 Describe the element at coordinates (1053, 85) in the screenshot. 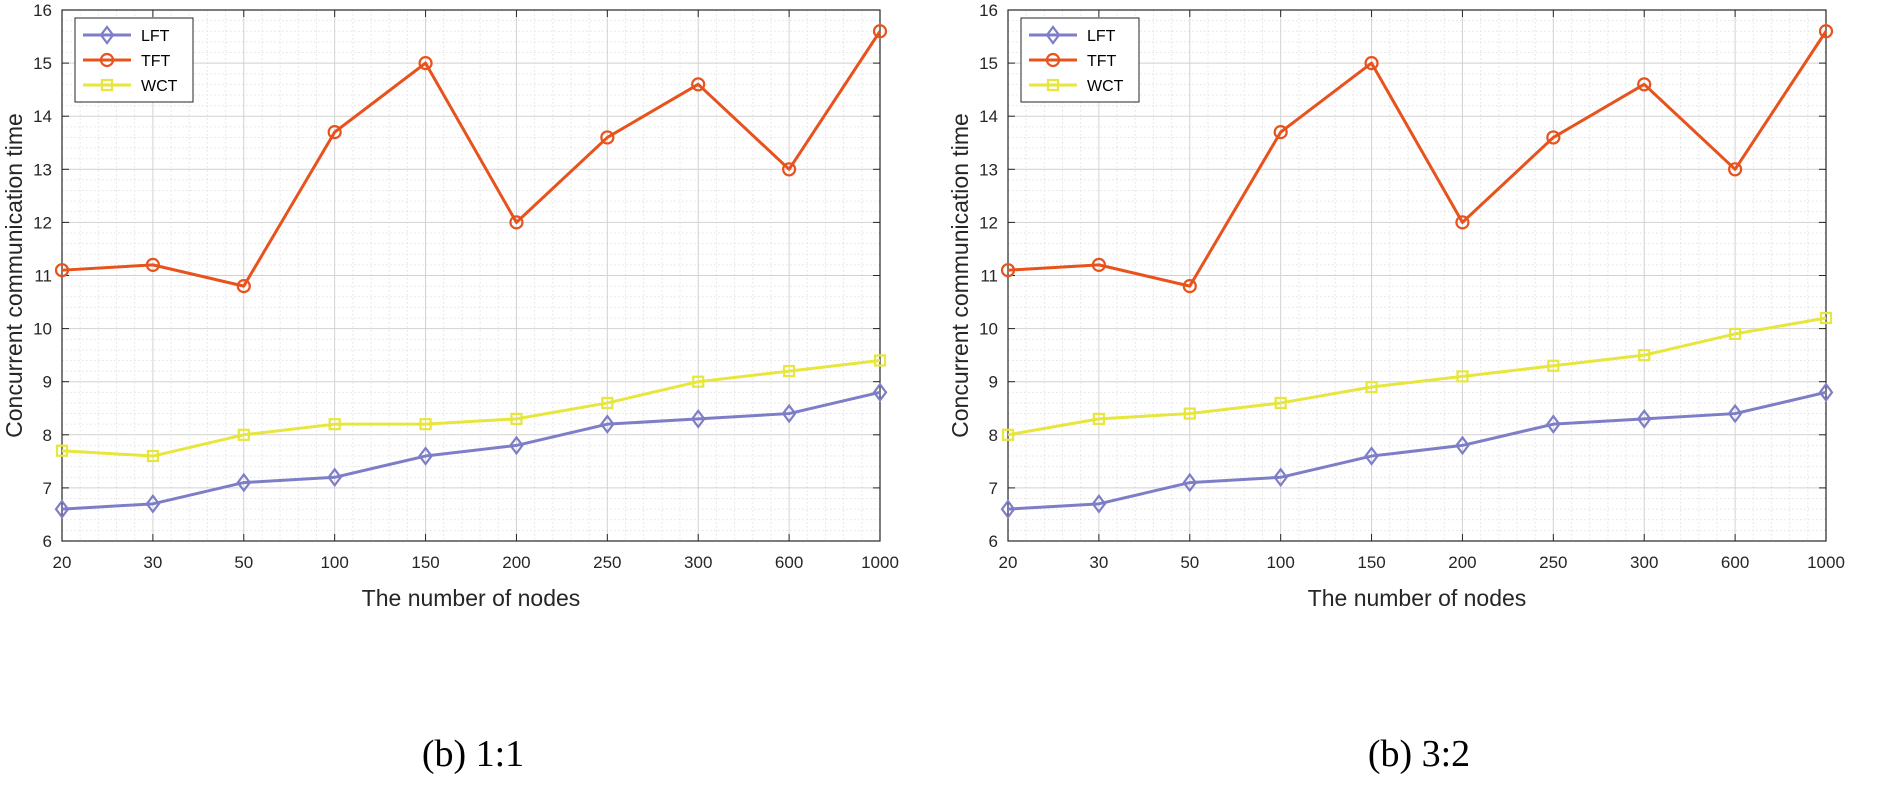

I see `legend-marker-wct` at that location.